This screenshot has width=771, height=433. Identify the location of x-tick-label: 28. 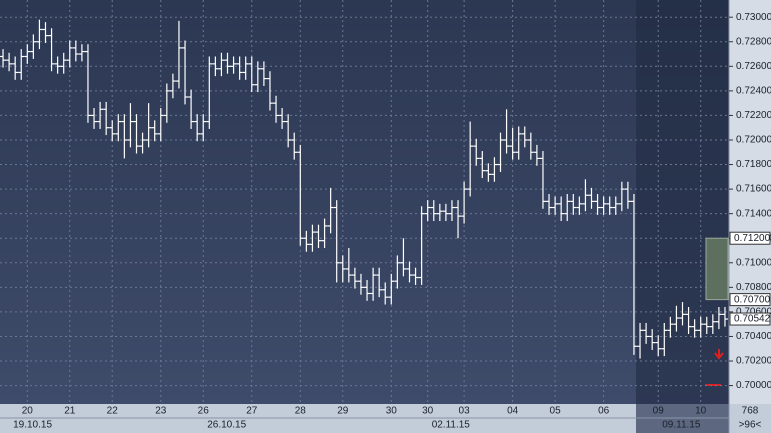
(301, 411).